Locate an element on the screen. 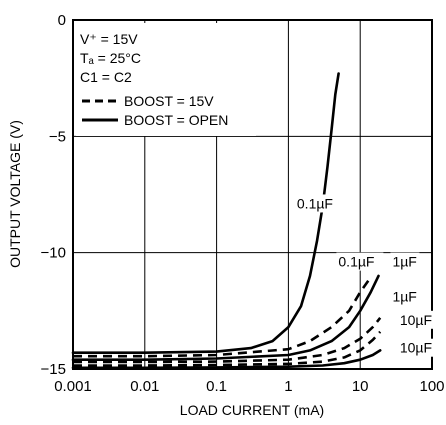  y-tick-label: −15 is located at coordinates (53, 369).